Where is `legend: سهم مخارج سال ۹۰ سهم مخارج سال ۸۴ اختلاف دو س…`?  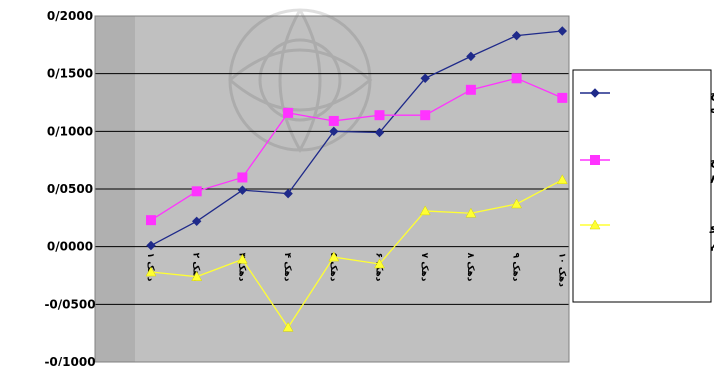 legend: سهم مخارج سال ۹۰ سهم مخارج سال ۸۴ اختلاف دو س… is located at coordinates (643, 186).